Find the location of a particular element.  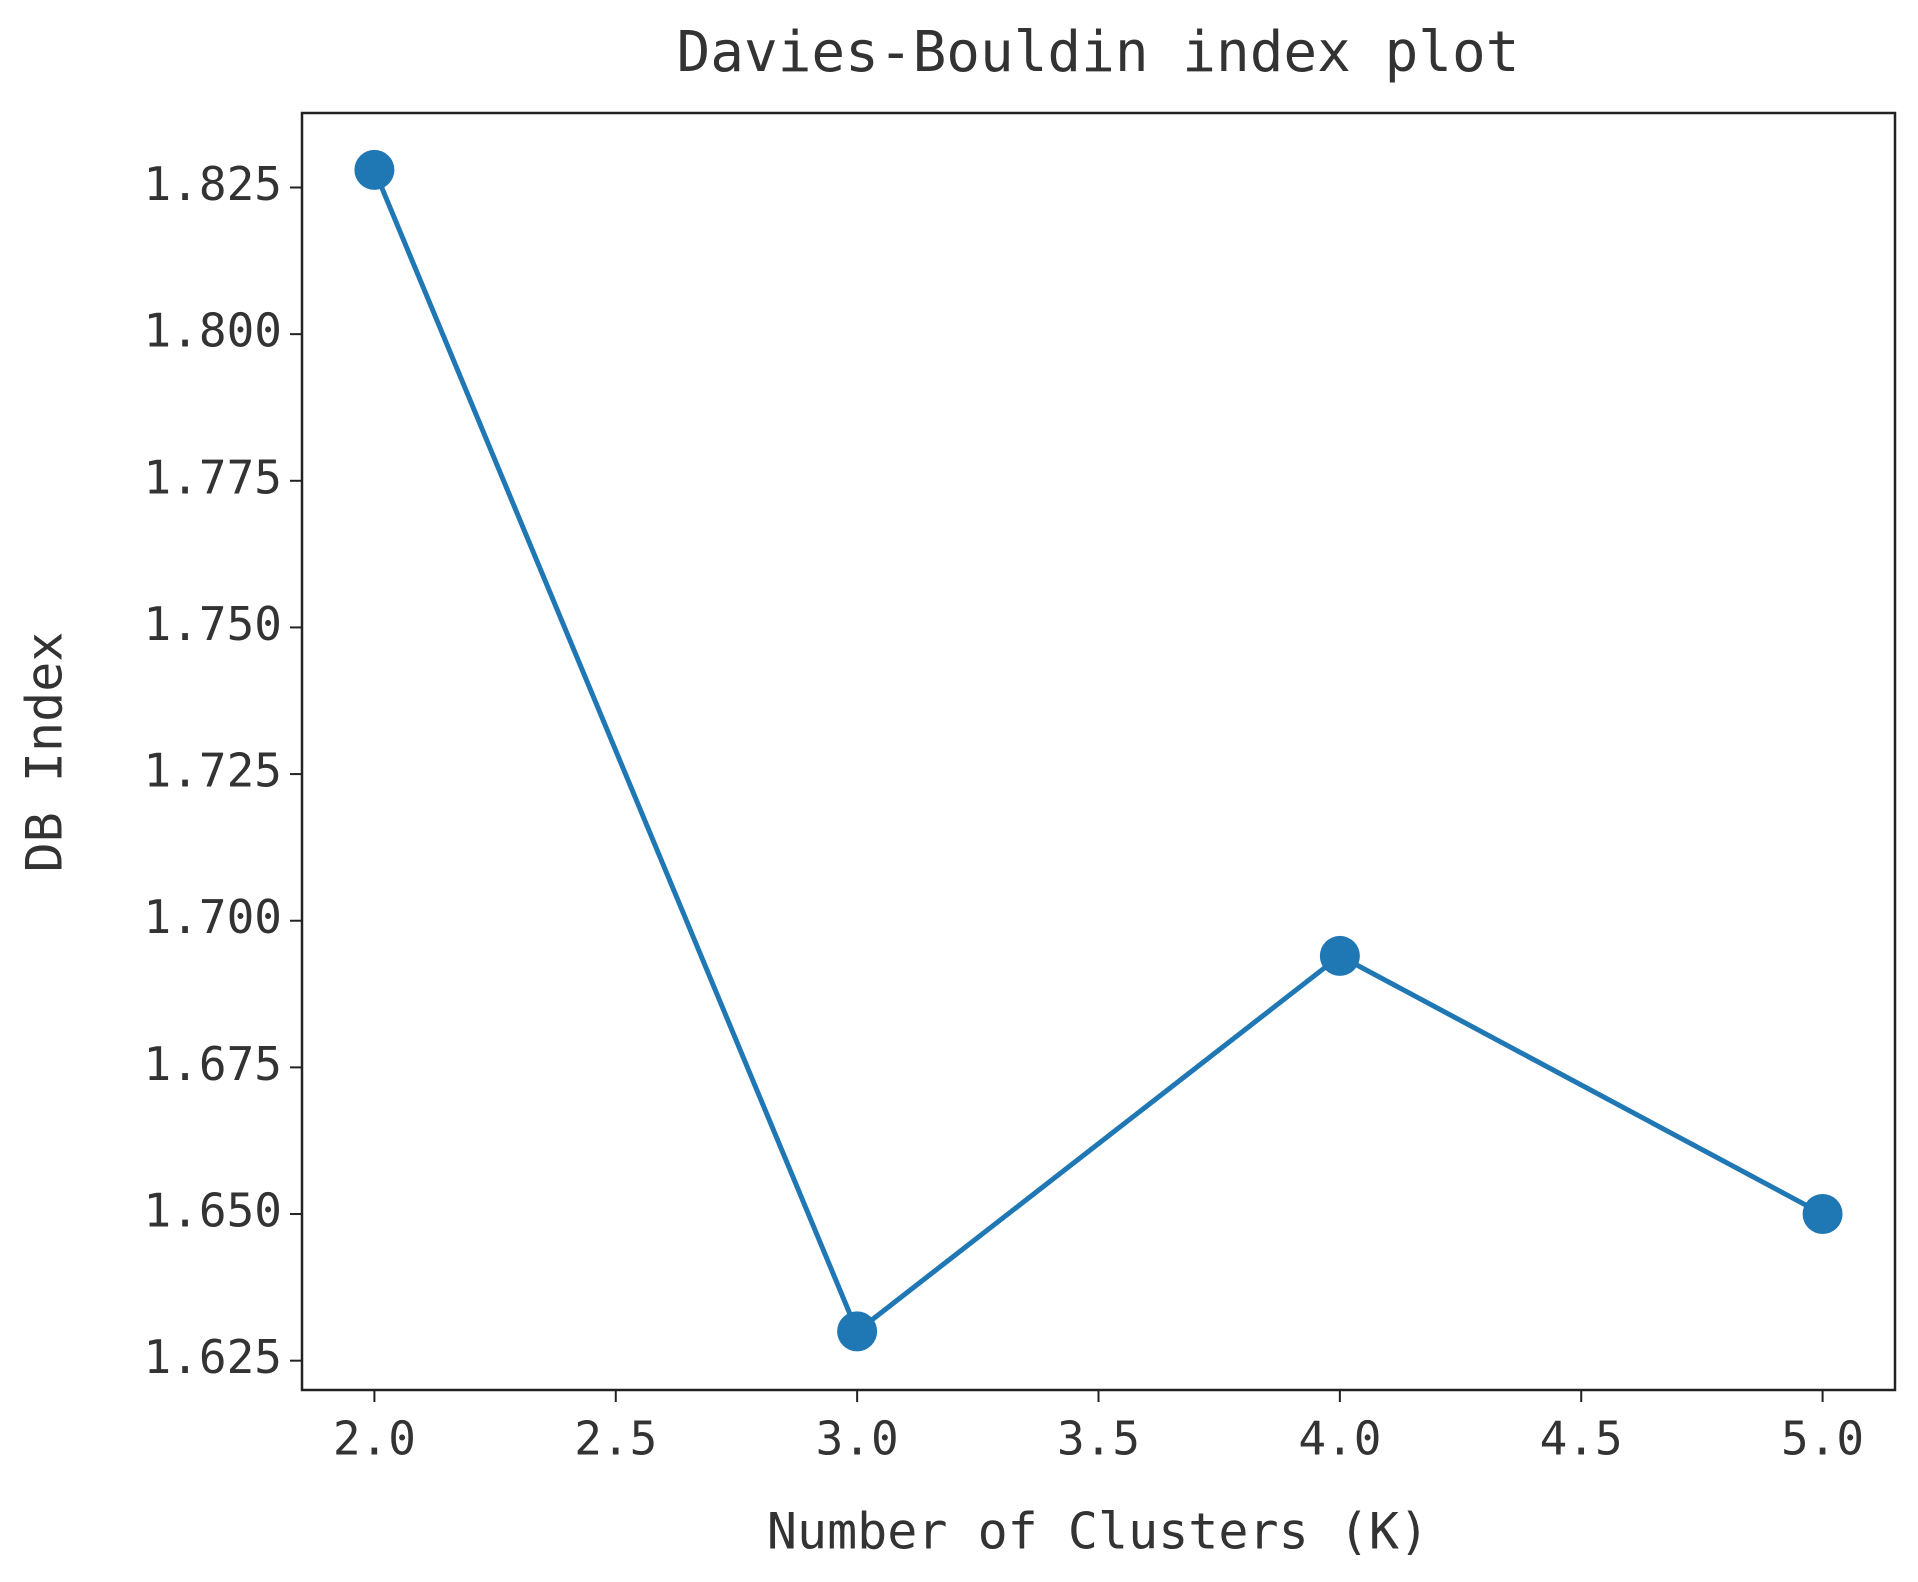

y-axis-label: DB Index is located at coordinates (45, 752).